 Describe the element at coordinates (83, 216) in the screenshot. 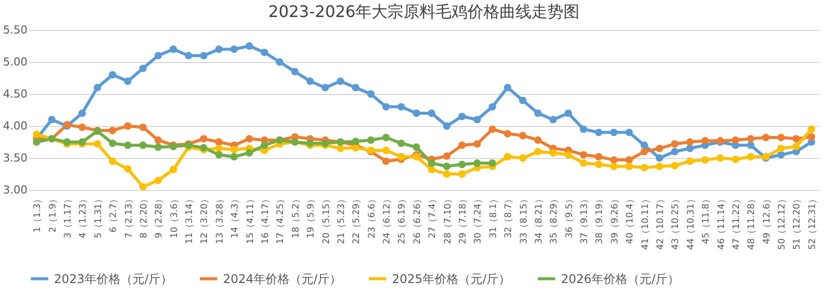

I see `x-tick-label: 4（1.23）` at that location.